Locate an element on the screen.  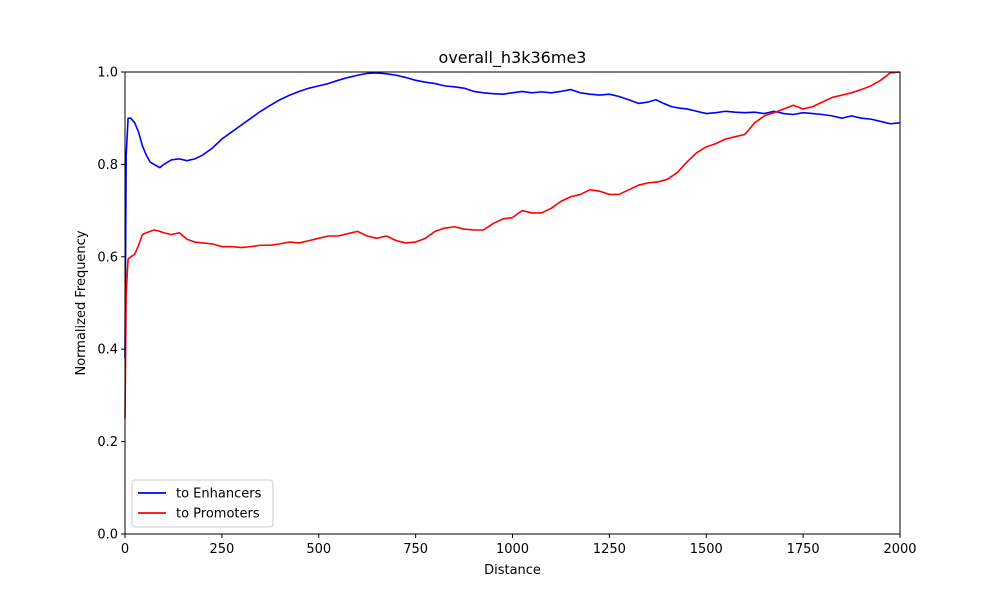
x-tick-label: 1500 is located at coordinates (706, 549).